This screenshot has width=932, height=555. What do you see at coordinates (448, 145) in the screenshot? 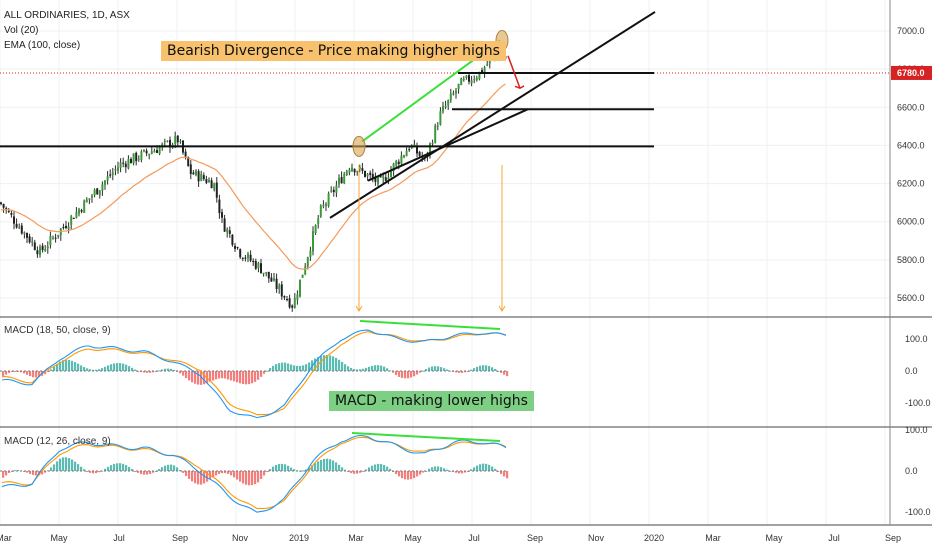
I see `trend-line-short` at bounding box center [448, 145].